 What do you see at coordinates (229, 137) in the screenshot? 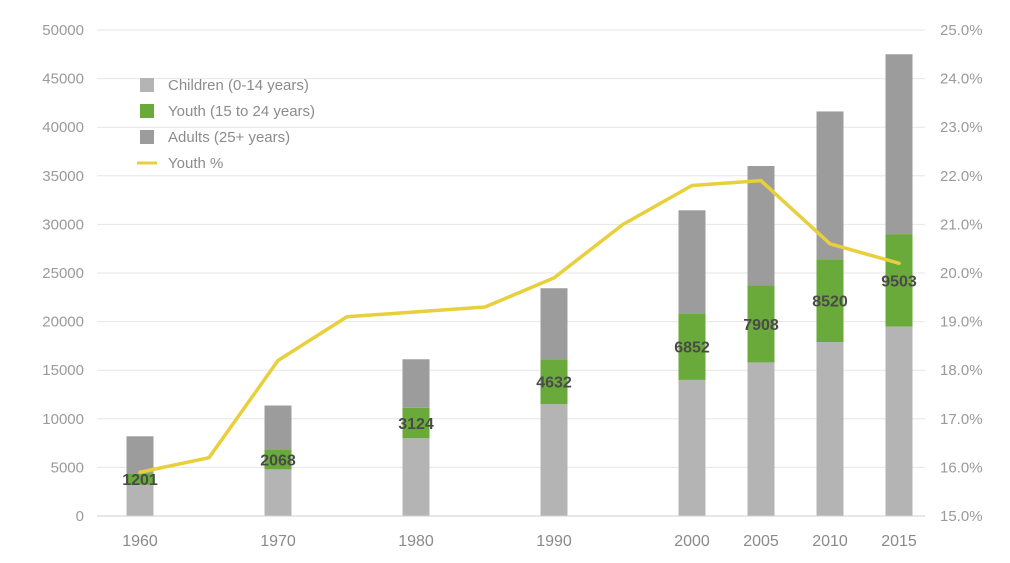
I see `legend-label: Adults (25+ years)` at bounding box center [229, 137].